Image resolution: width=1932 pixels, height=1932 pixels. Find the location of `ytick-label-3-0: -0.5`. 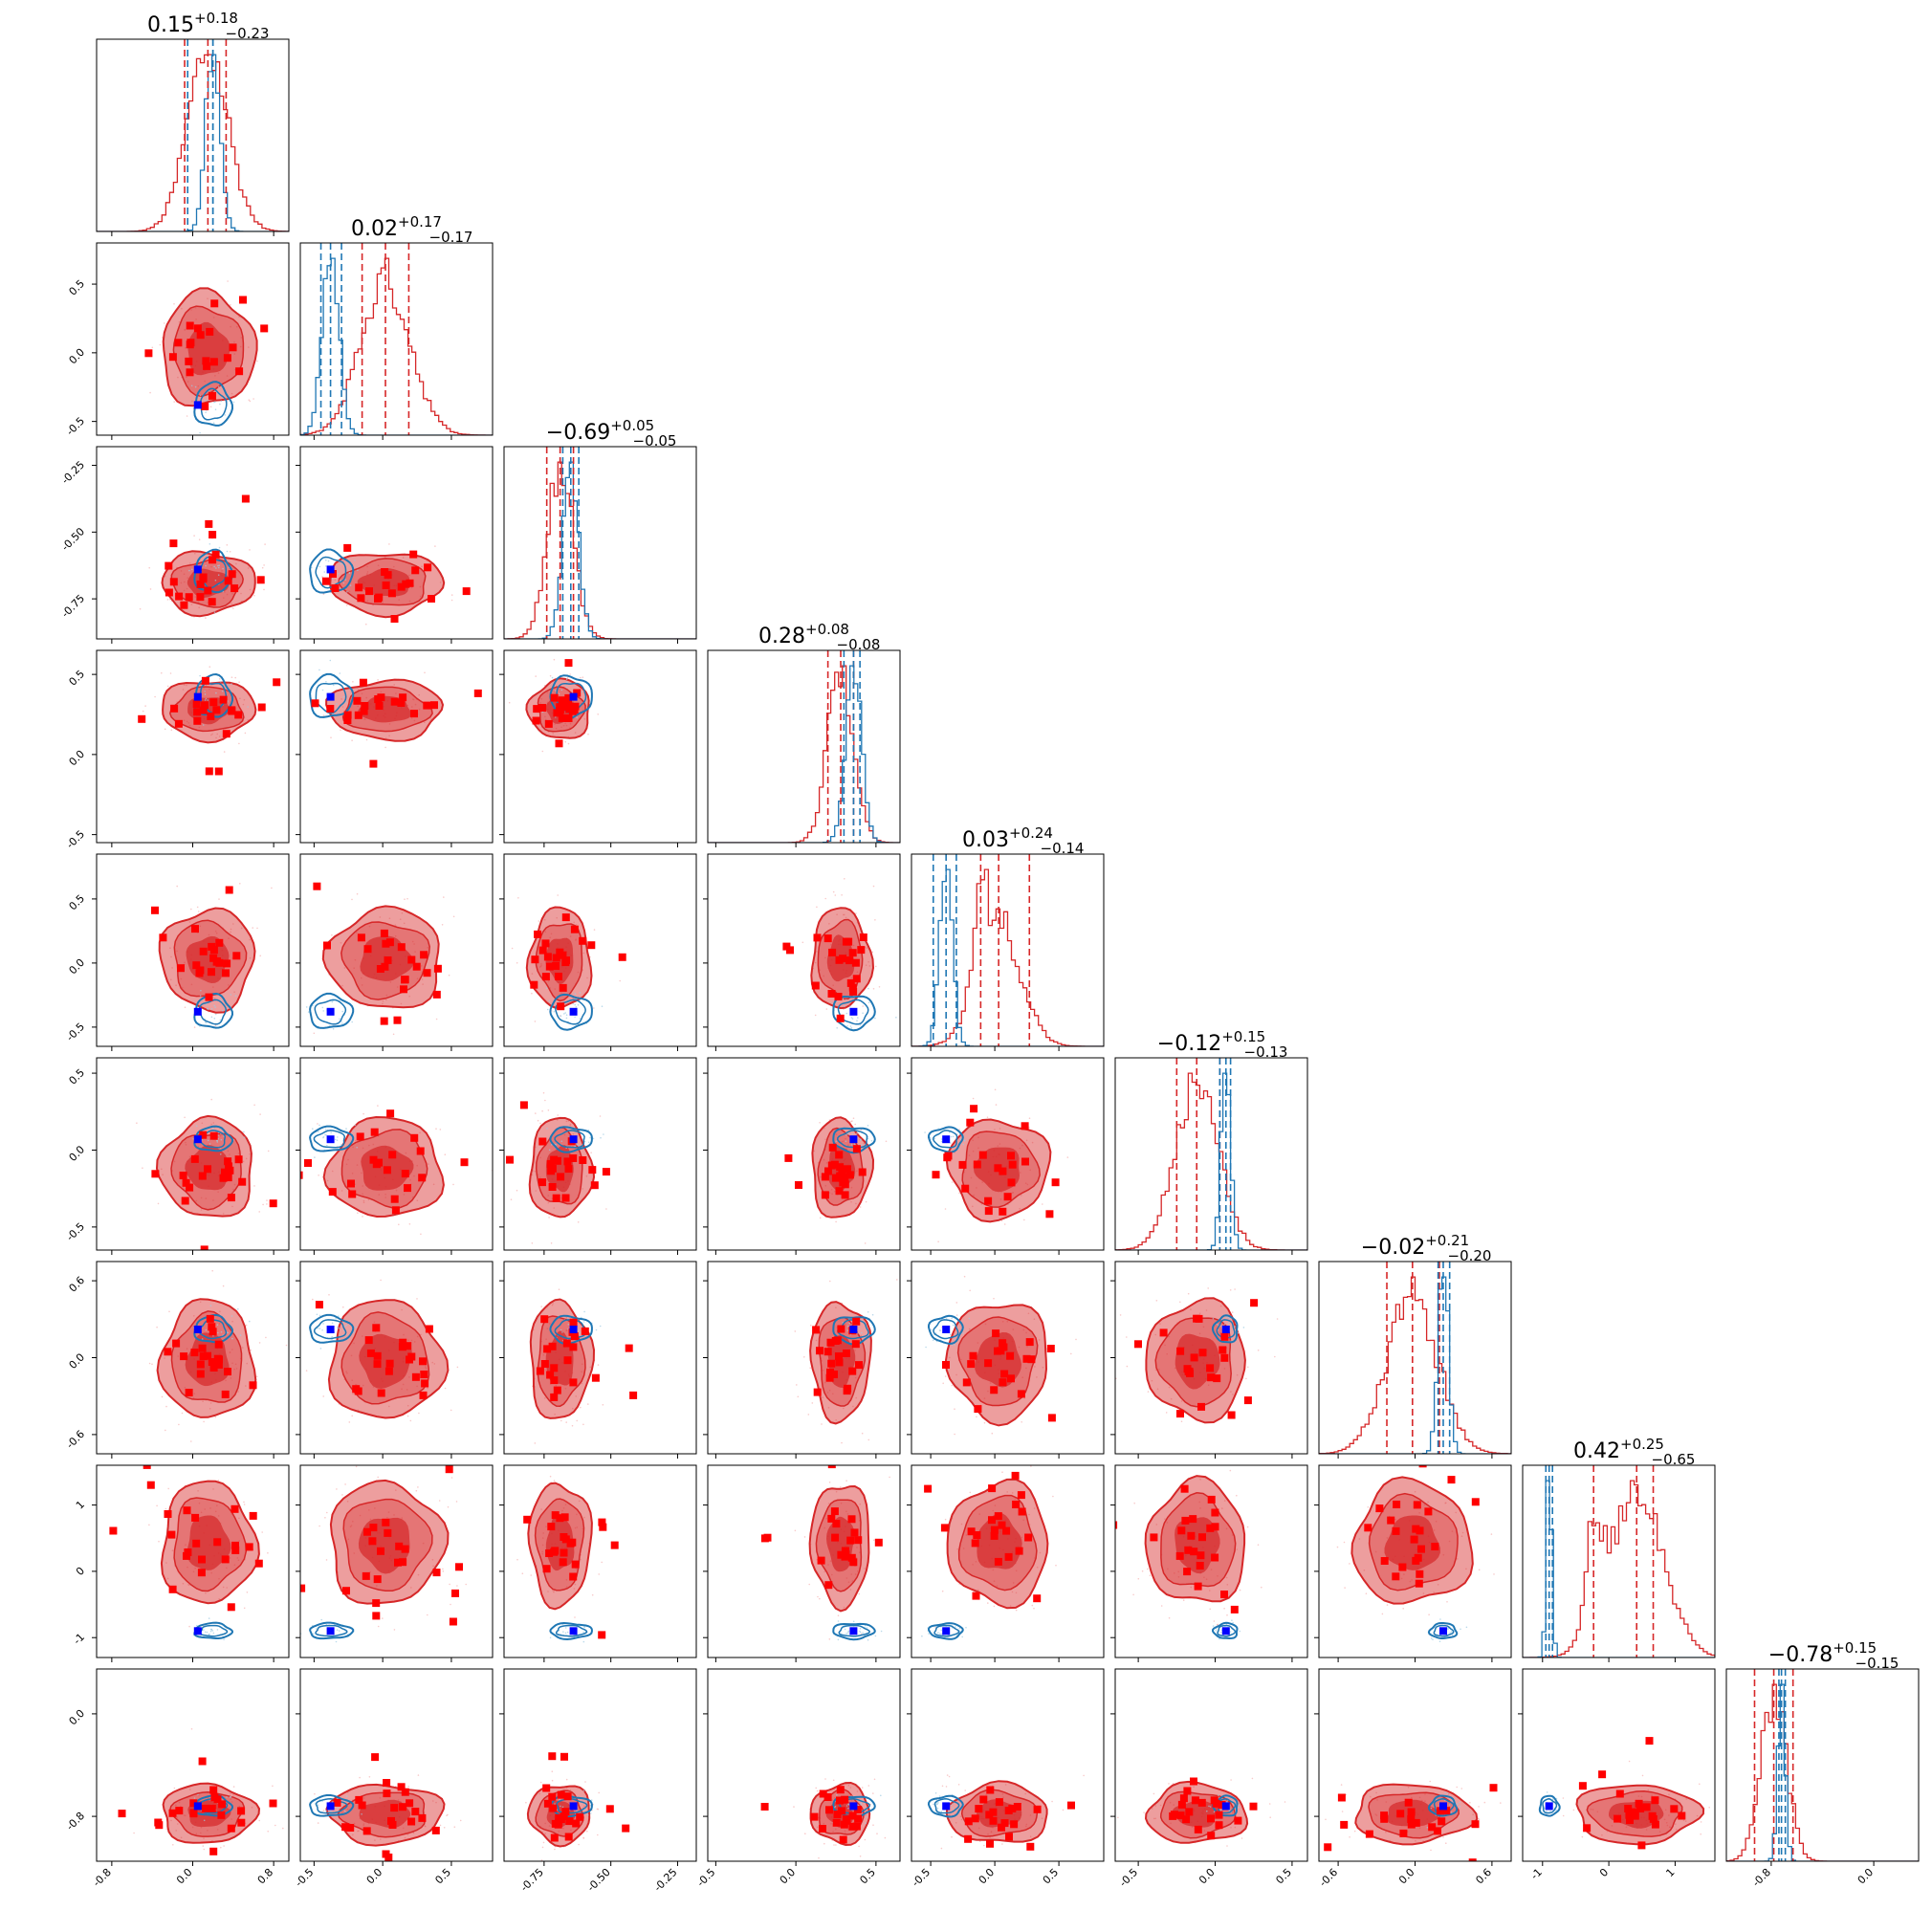

ytick-label-3-0: -0.5 is located at coordinates (75, 839).